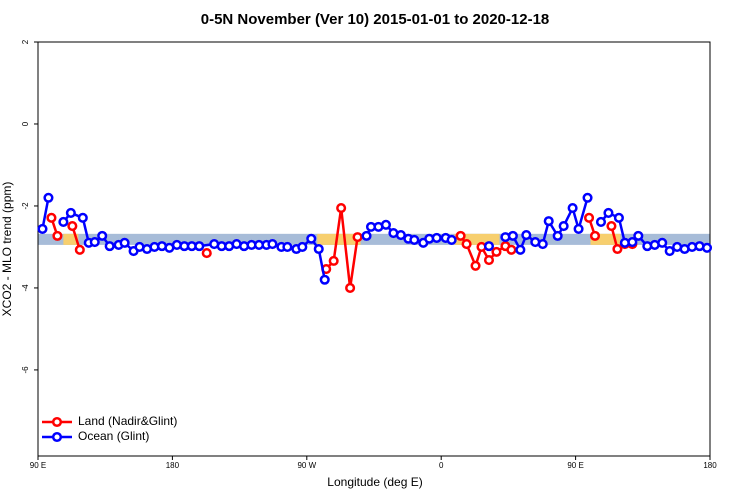  What do you see at coordinates (7, 249) in the screenshot?
I see `y-axis-label: XCO2 - MLO trend (ppm)` at bounding box center [7, 249].